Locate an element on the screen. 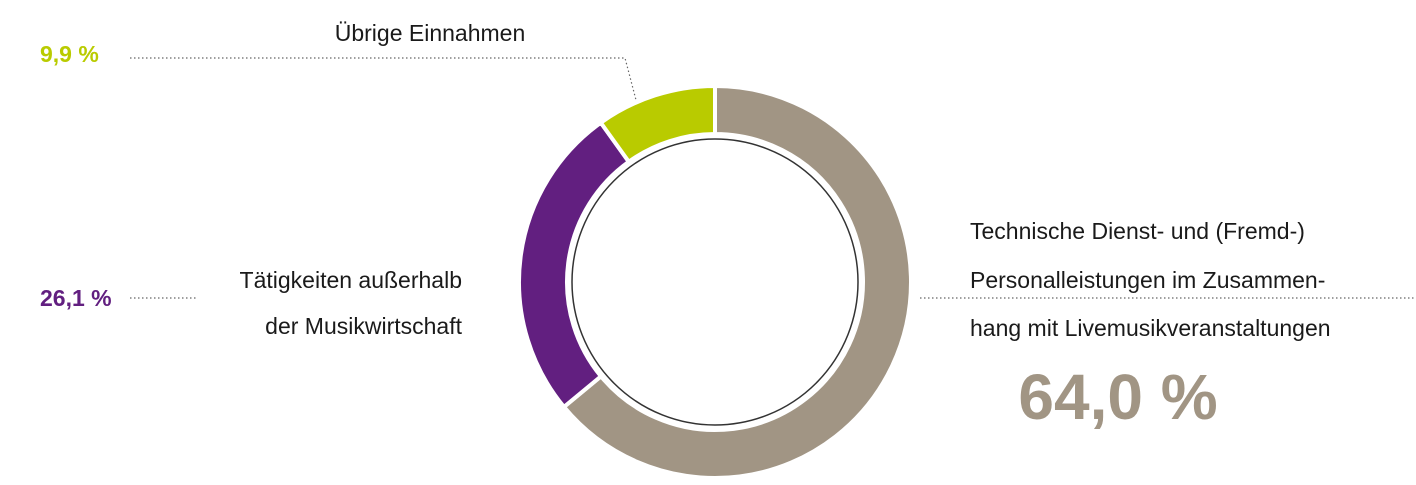 This screenshot has width=1416, height=485. value-label: 9,9 % is located at coordinates (69, 54).